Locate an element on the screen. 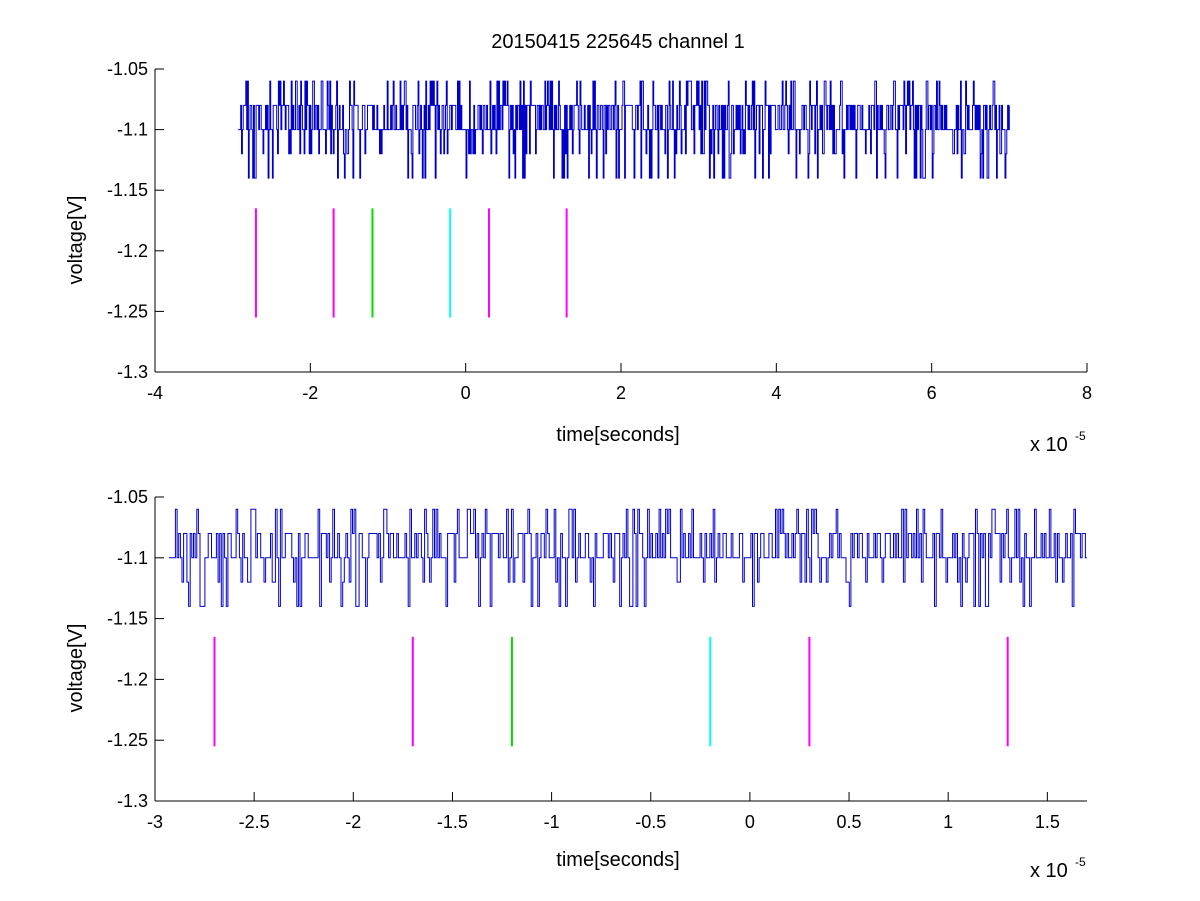  x-tick-label: -1.5 is located at coordinates (452, 822).